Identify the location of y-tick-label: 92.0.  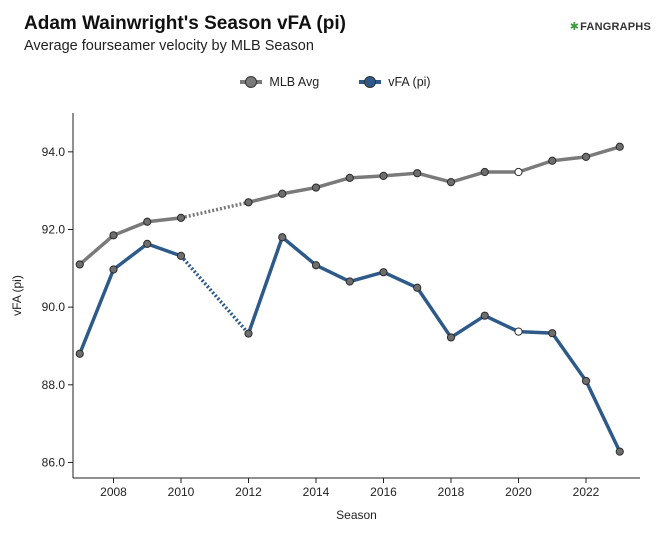
(54, 229).